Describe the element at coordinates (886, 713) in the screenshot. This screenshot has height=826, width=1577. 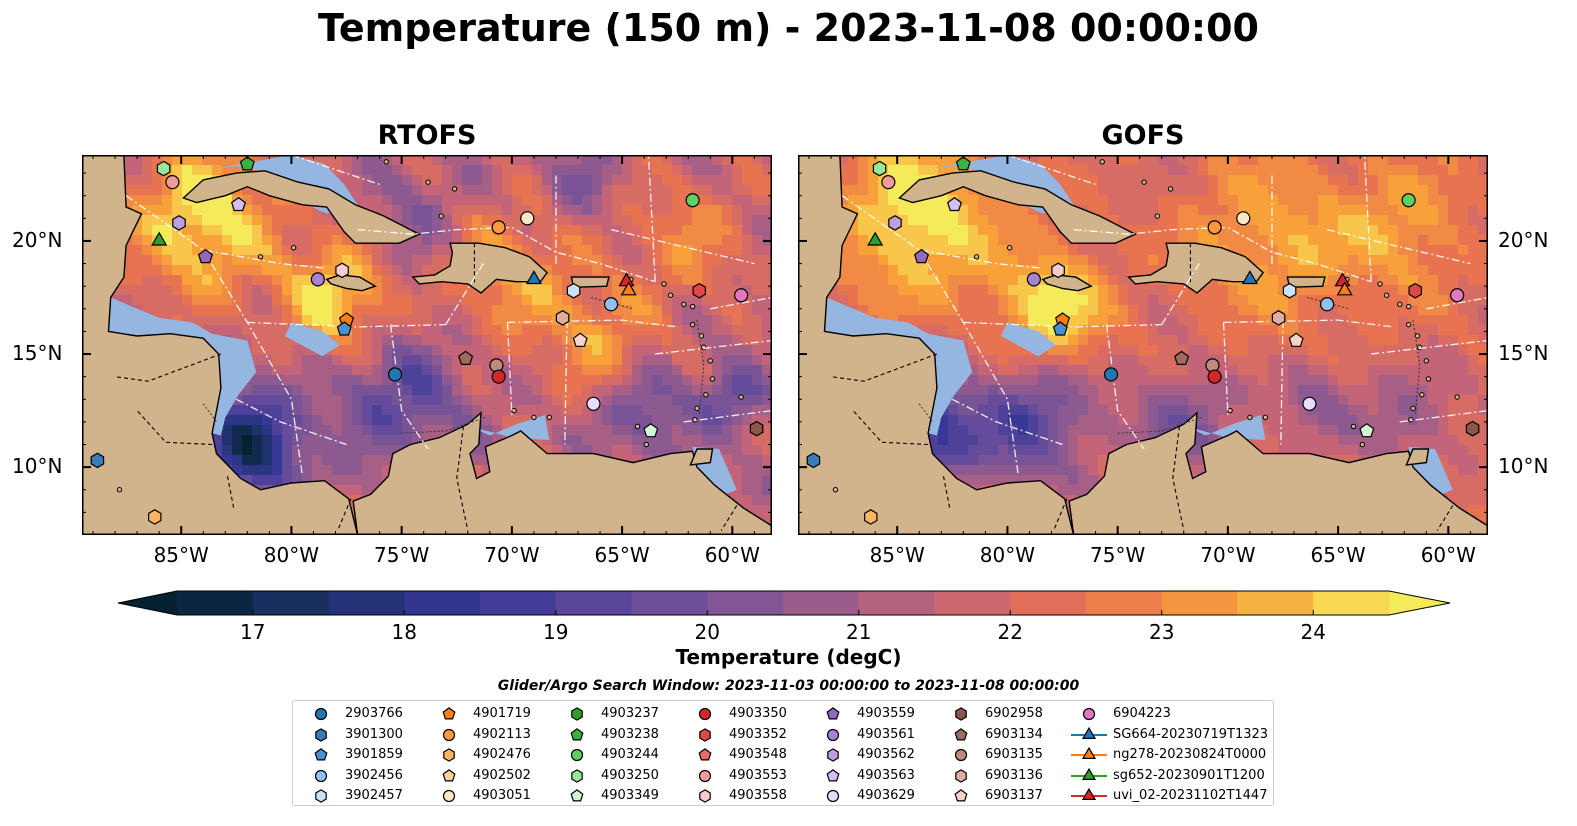
I see `legend-label: 4903559` at that location.